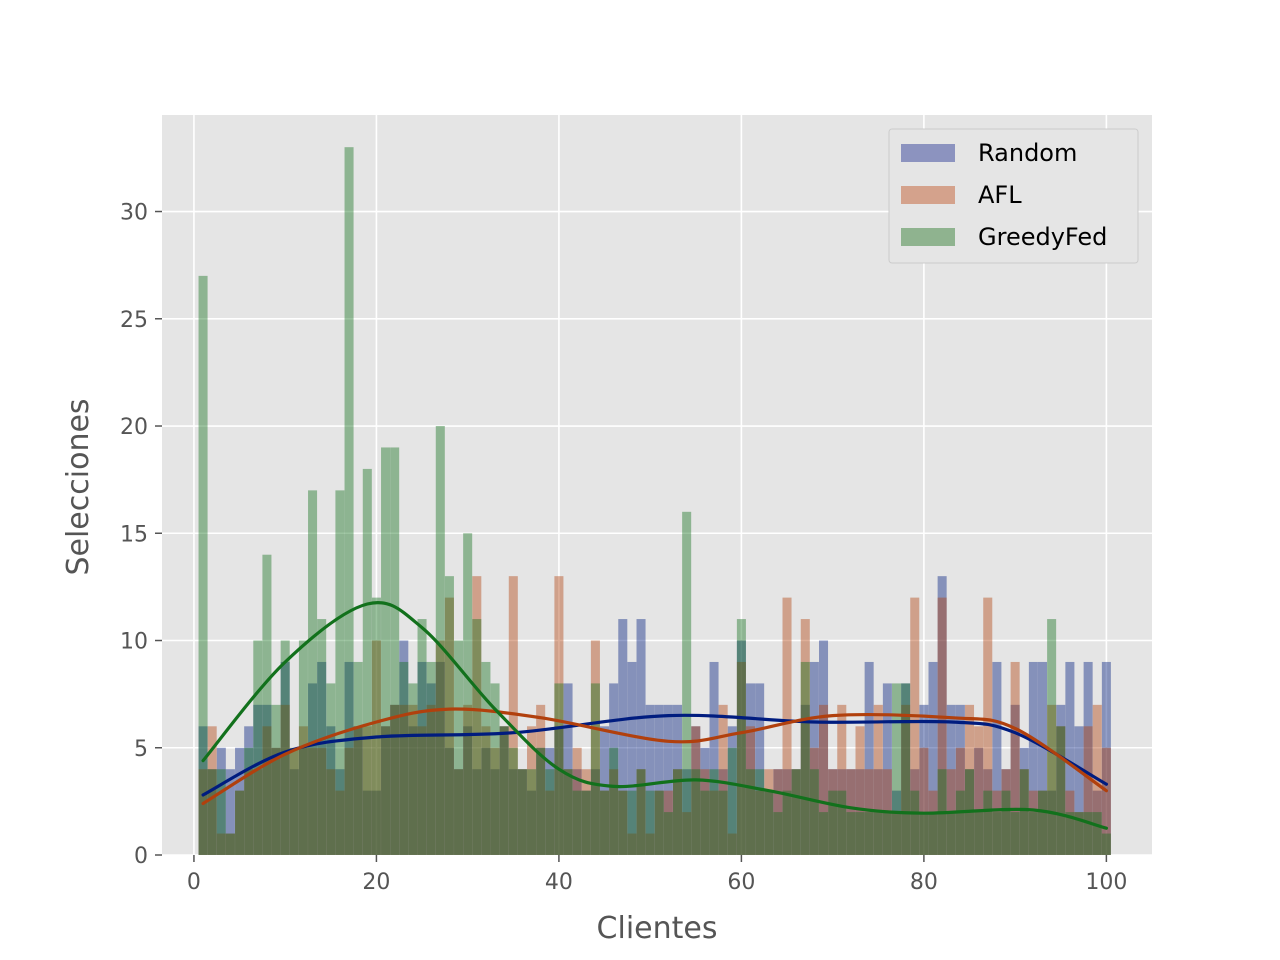  Describe the element at coordinates (657, 928) in the screenshot. I see `x-axis-title: Clientes` at that location.